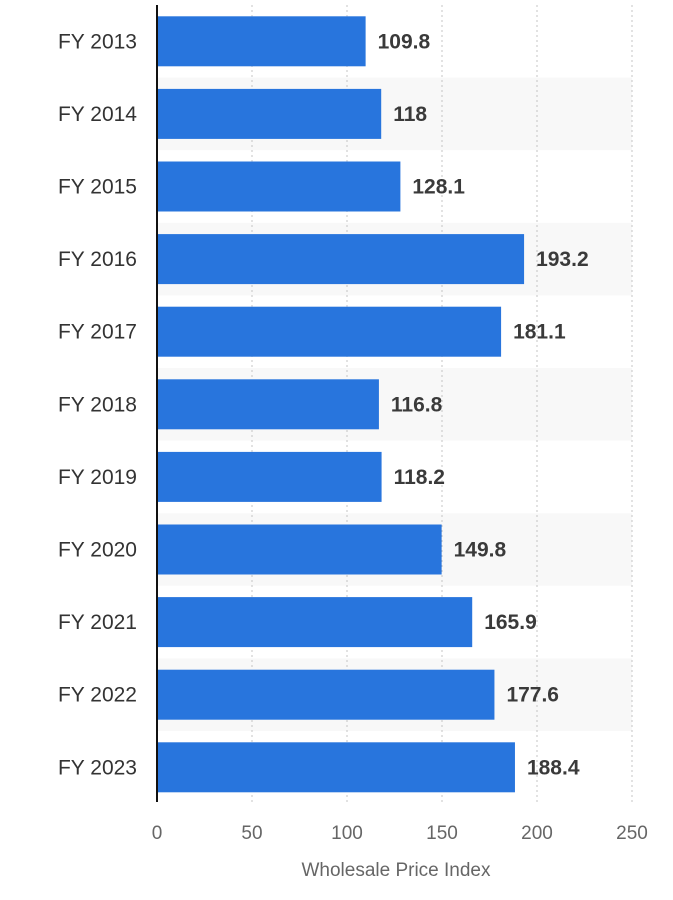 The width and height of the screenshot is (673, 900). Describe the element at coordinates (532, 695) in the screenshot. I see `value-label: 177.6` at that location.